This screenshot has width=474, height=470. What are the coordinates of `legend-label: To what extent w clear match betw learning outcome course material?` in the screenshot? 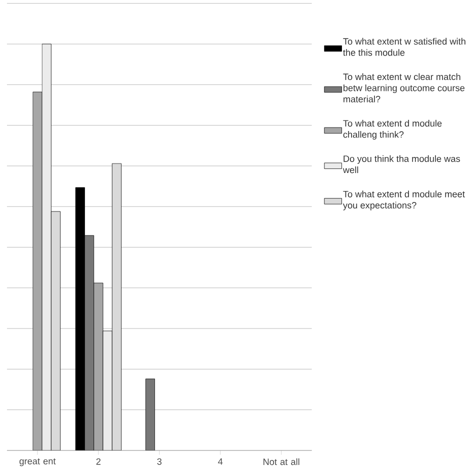 It's located at (403, 88).